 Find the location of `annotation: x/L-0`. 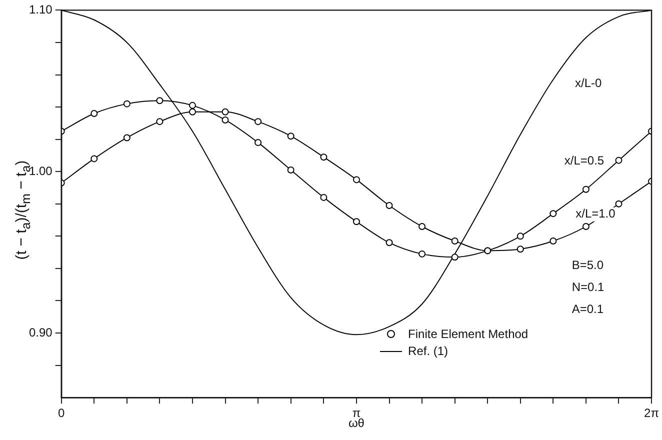

annotation: x/L-0 is located at coordinates (588, 83).